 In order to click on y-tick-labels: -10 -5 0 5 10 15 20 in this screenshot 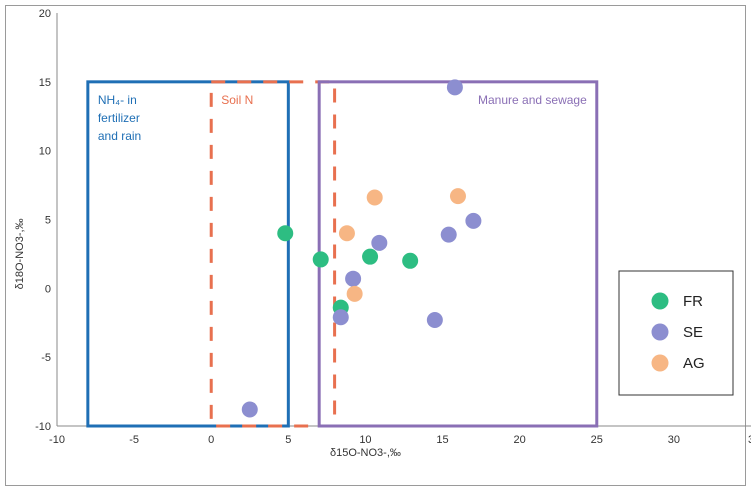, I will do `click(43, 220)`.